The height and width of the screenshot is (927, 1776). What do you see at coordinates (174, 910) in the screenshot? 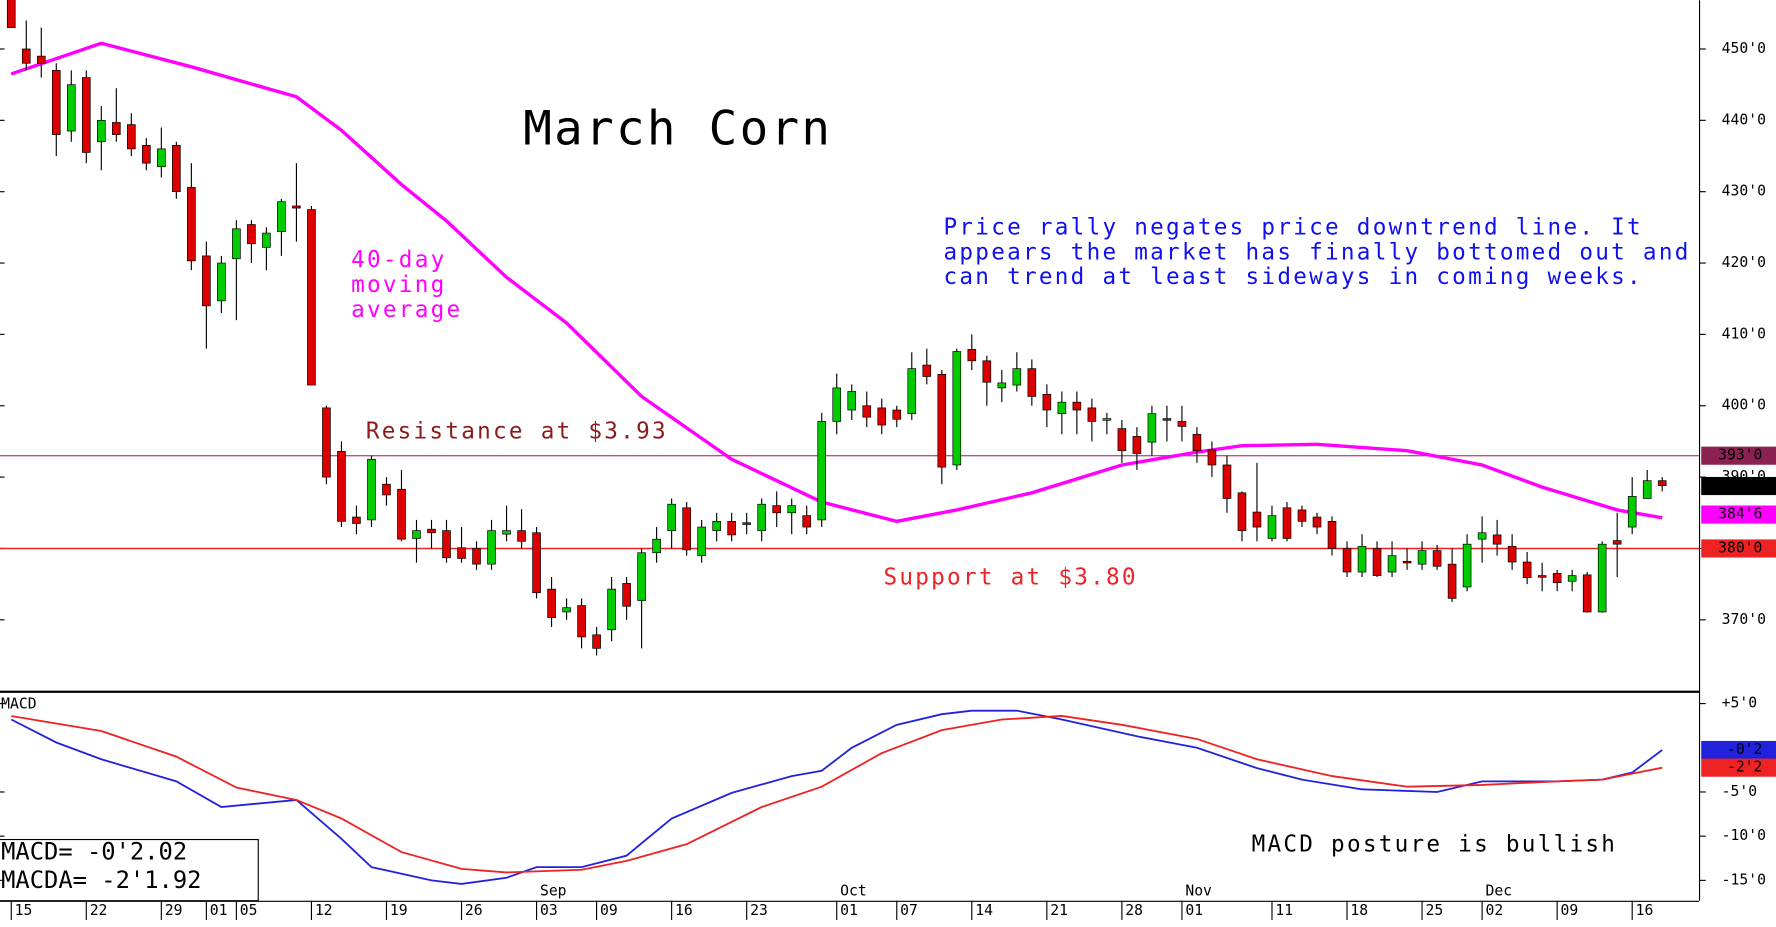
I see `x-tick-label: 29` at bounding box center [174, 910].